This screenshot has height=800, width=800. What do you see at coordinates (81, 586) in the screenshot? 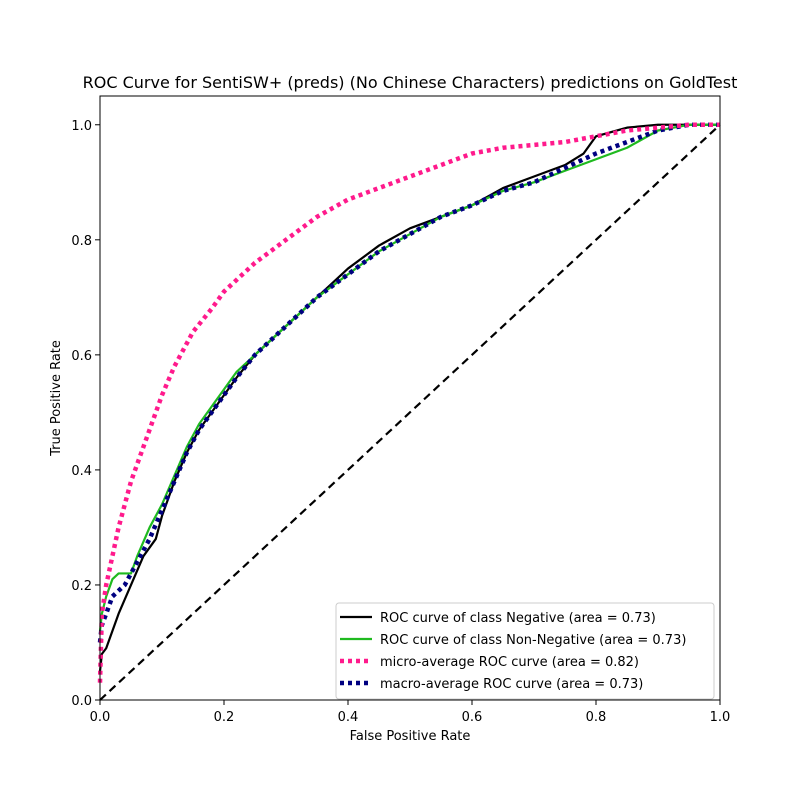
I see `y-tick-label: 0.2` at bounding box center [81, 586].